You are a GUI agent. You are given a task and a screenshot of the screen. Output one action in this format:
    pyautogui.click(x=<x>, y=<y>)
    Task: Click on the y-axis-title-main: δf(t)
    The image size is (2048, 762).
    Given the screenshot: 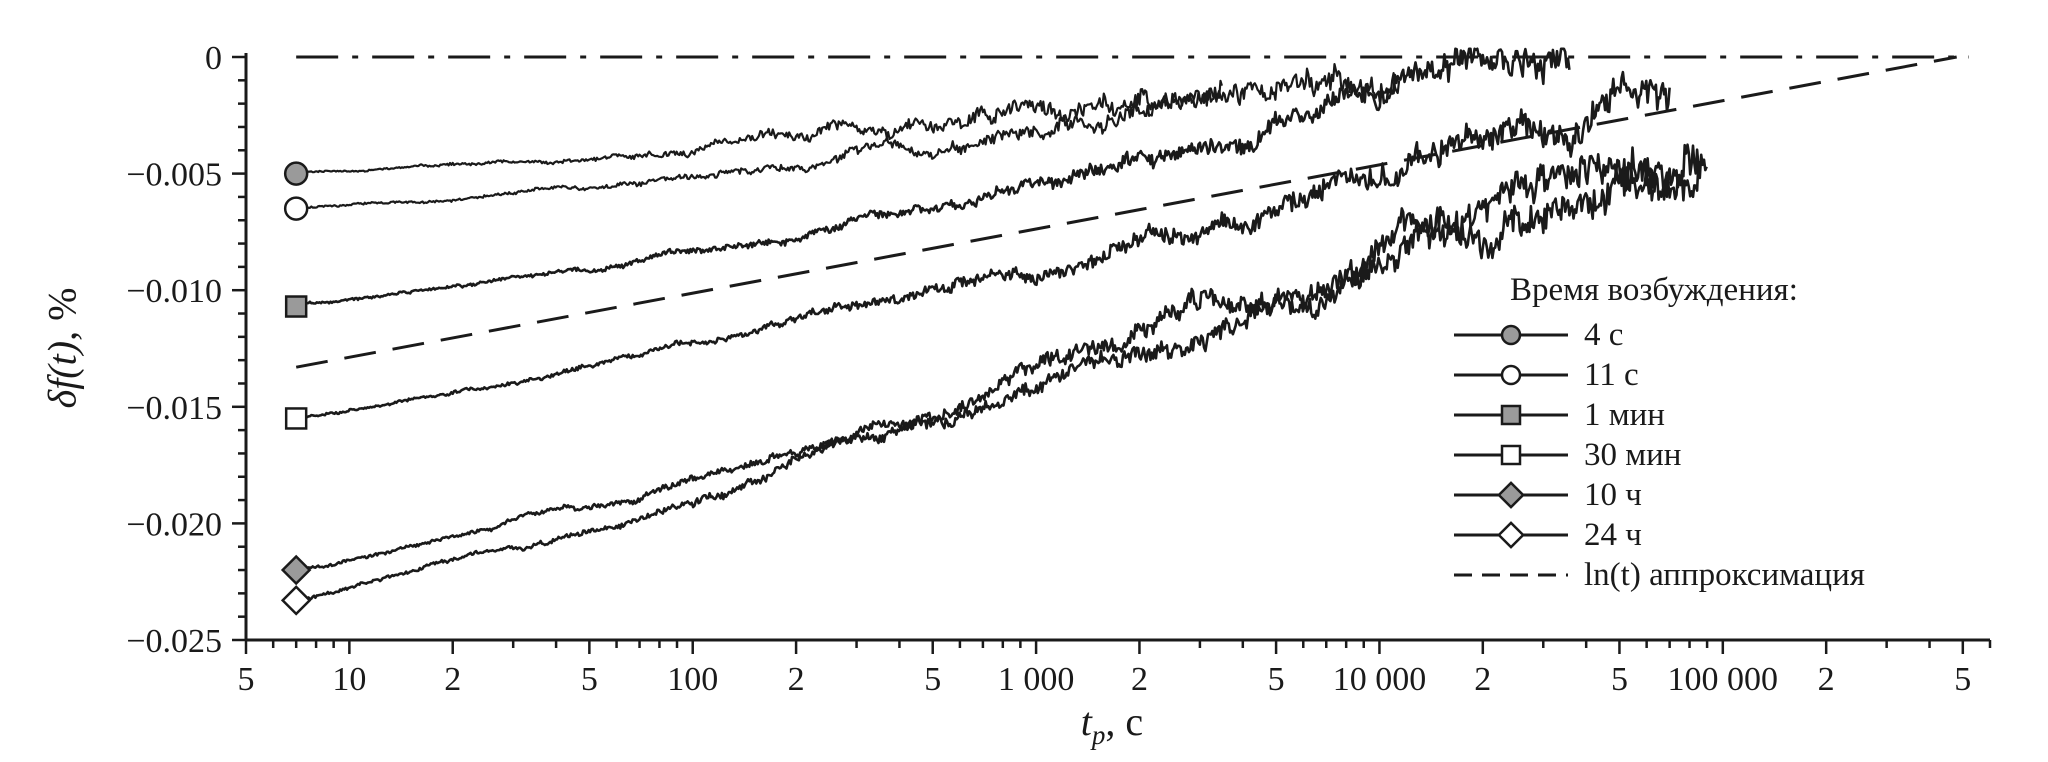 What is the action you would take?
    pyautogui.click(x=62, y=374)
    